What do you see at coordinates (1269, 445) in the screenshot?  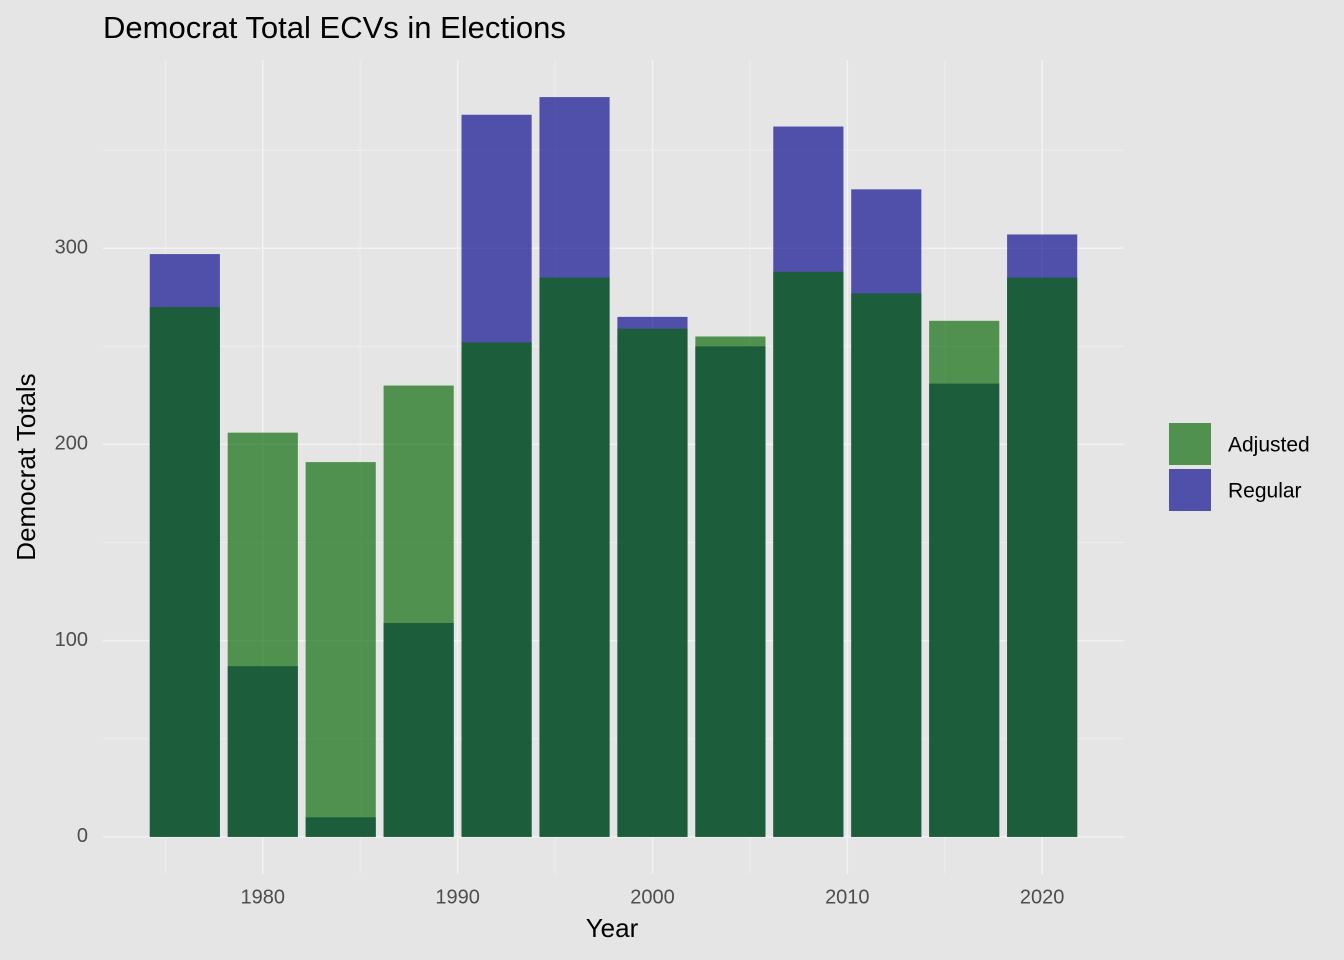 I see `legend-label: Adjusted` at bounding box center [1269, 445].